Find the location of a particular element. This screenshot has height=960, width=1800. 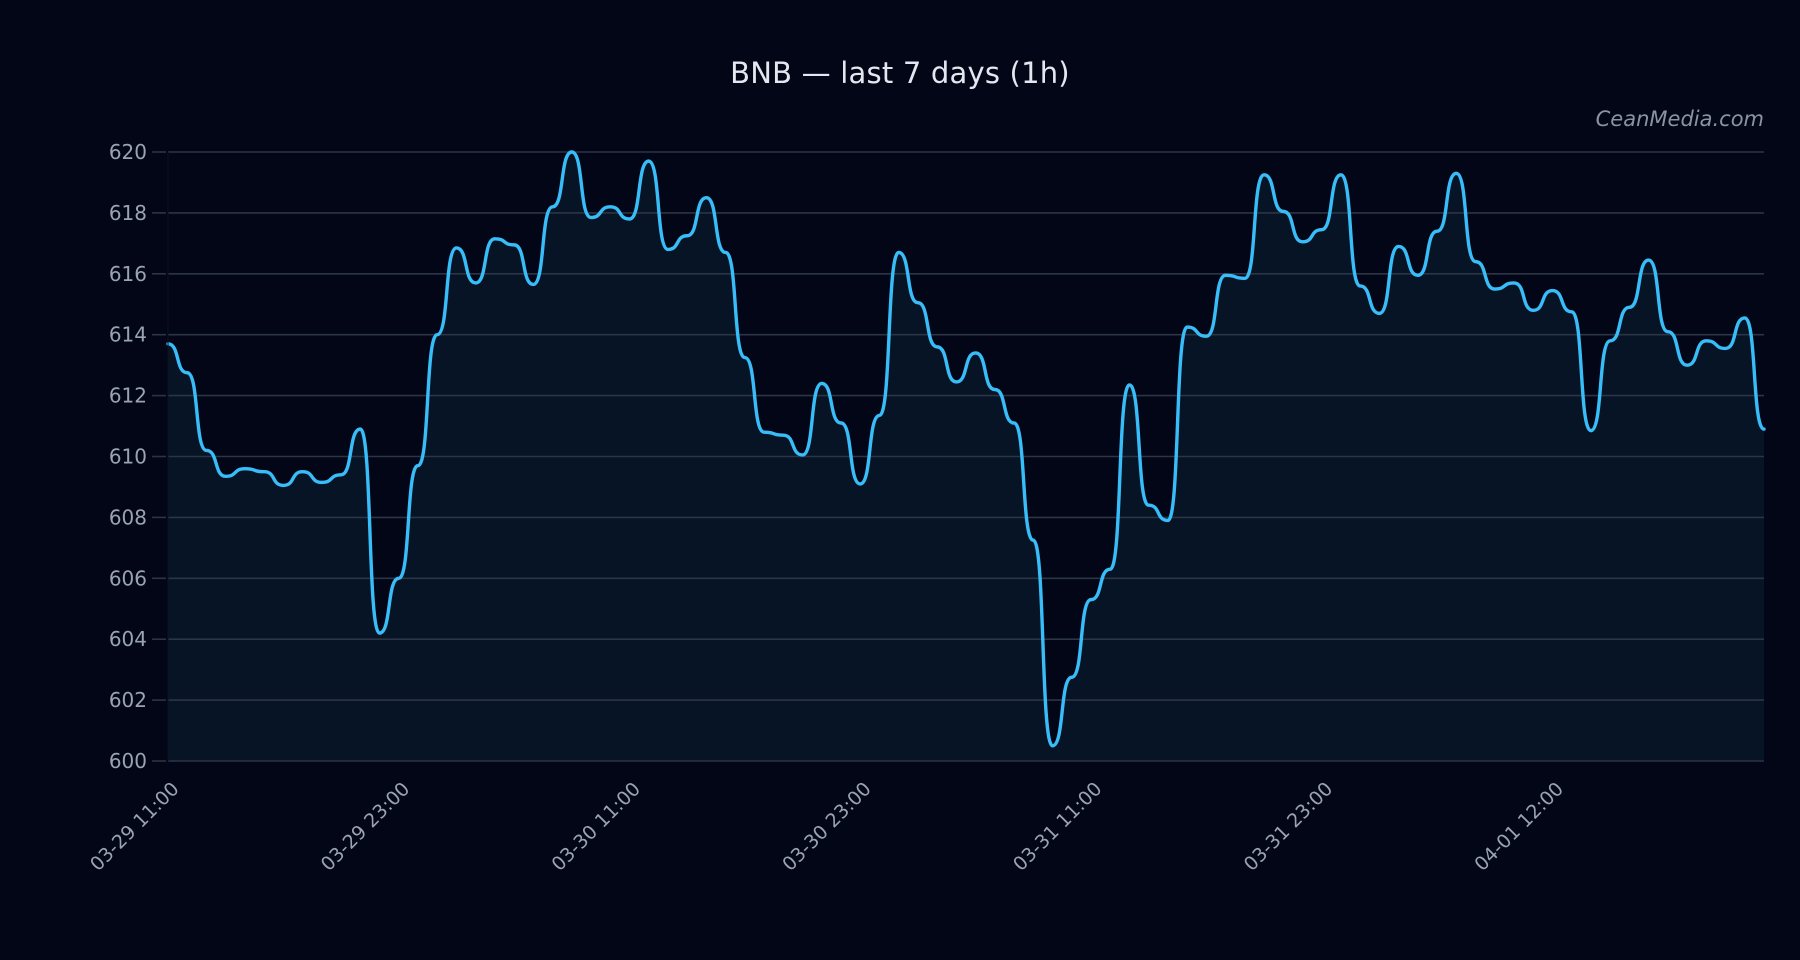

x-tick-label: 03-30 23:00 is located at coordinates (827, 827).